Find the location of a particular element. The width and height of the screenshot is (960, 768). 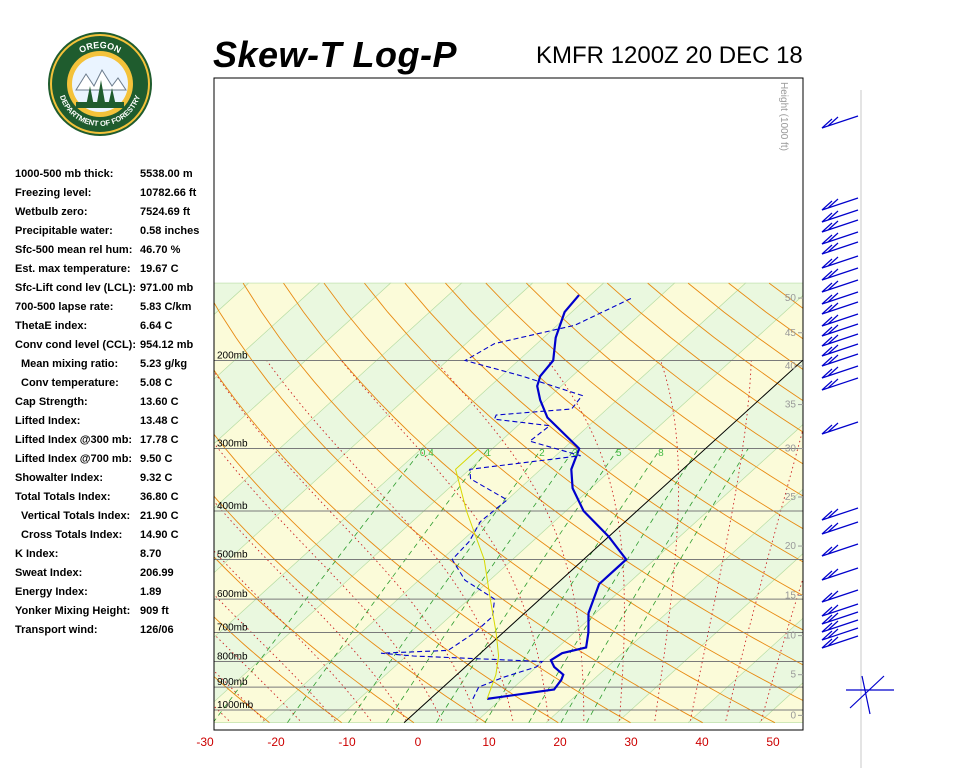

chart-title: Skew-T Log-P is located at coordinates (335, 54).